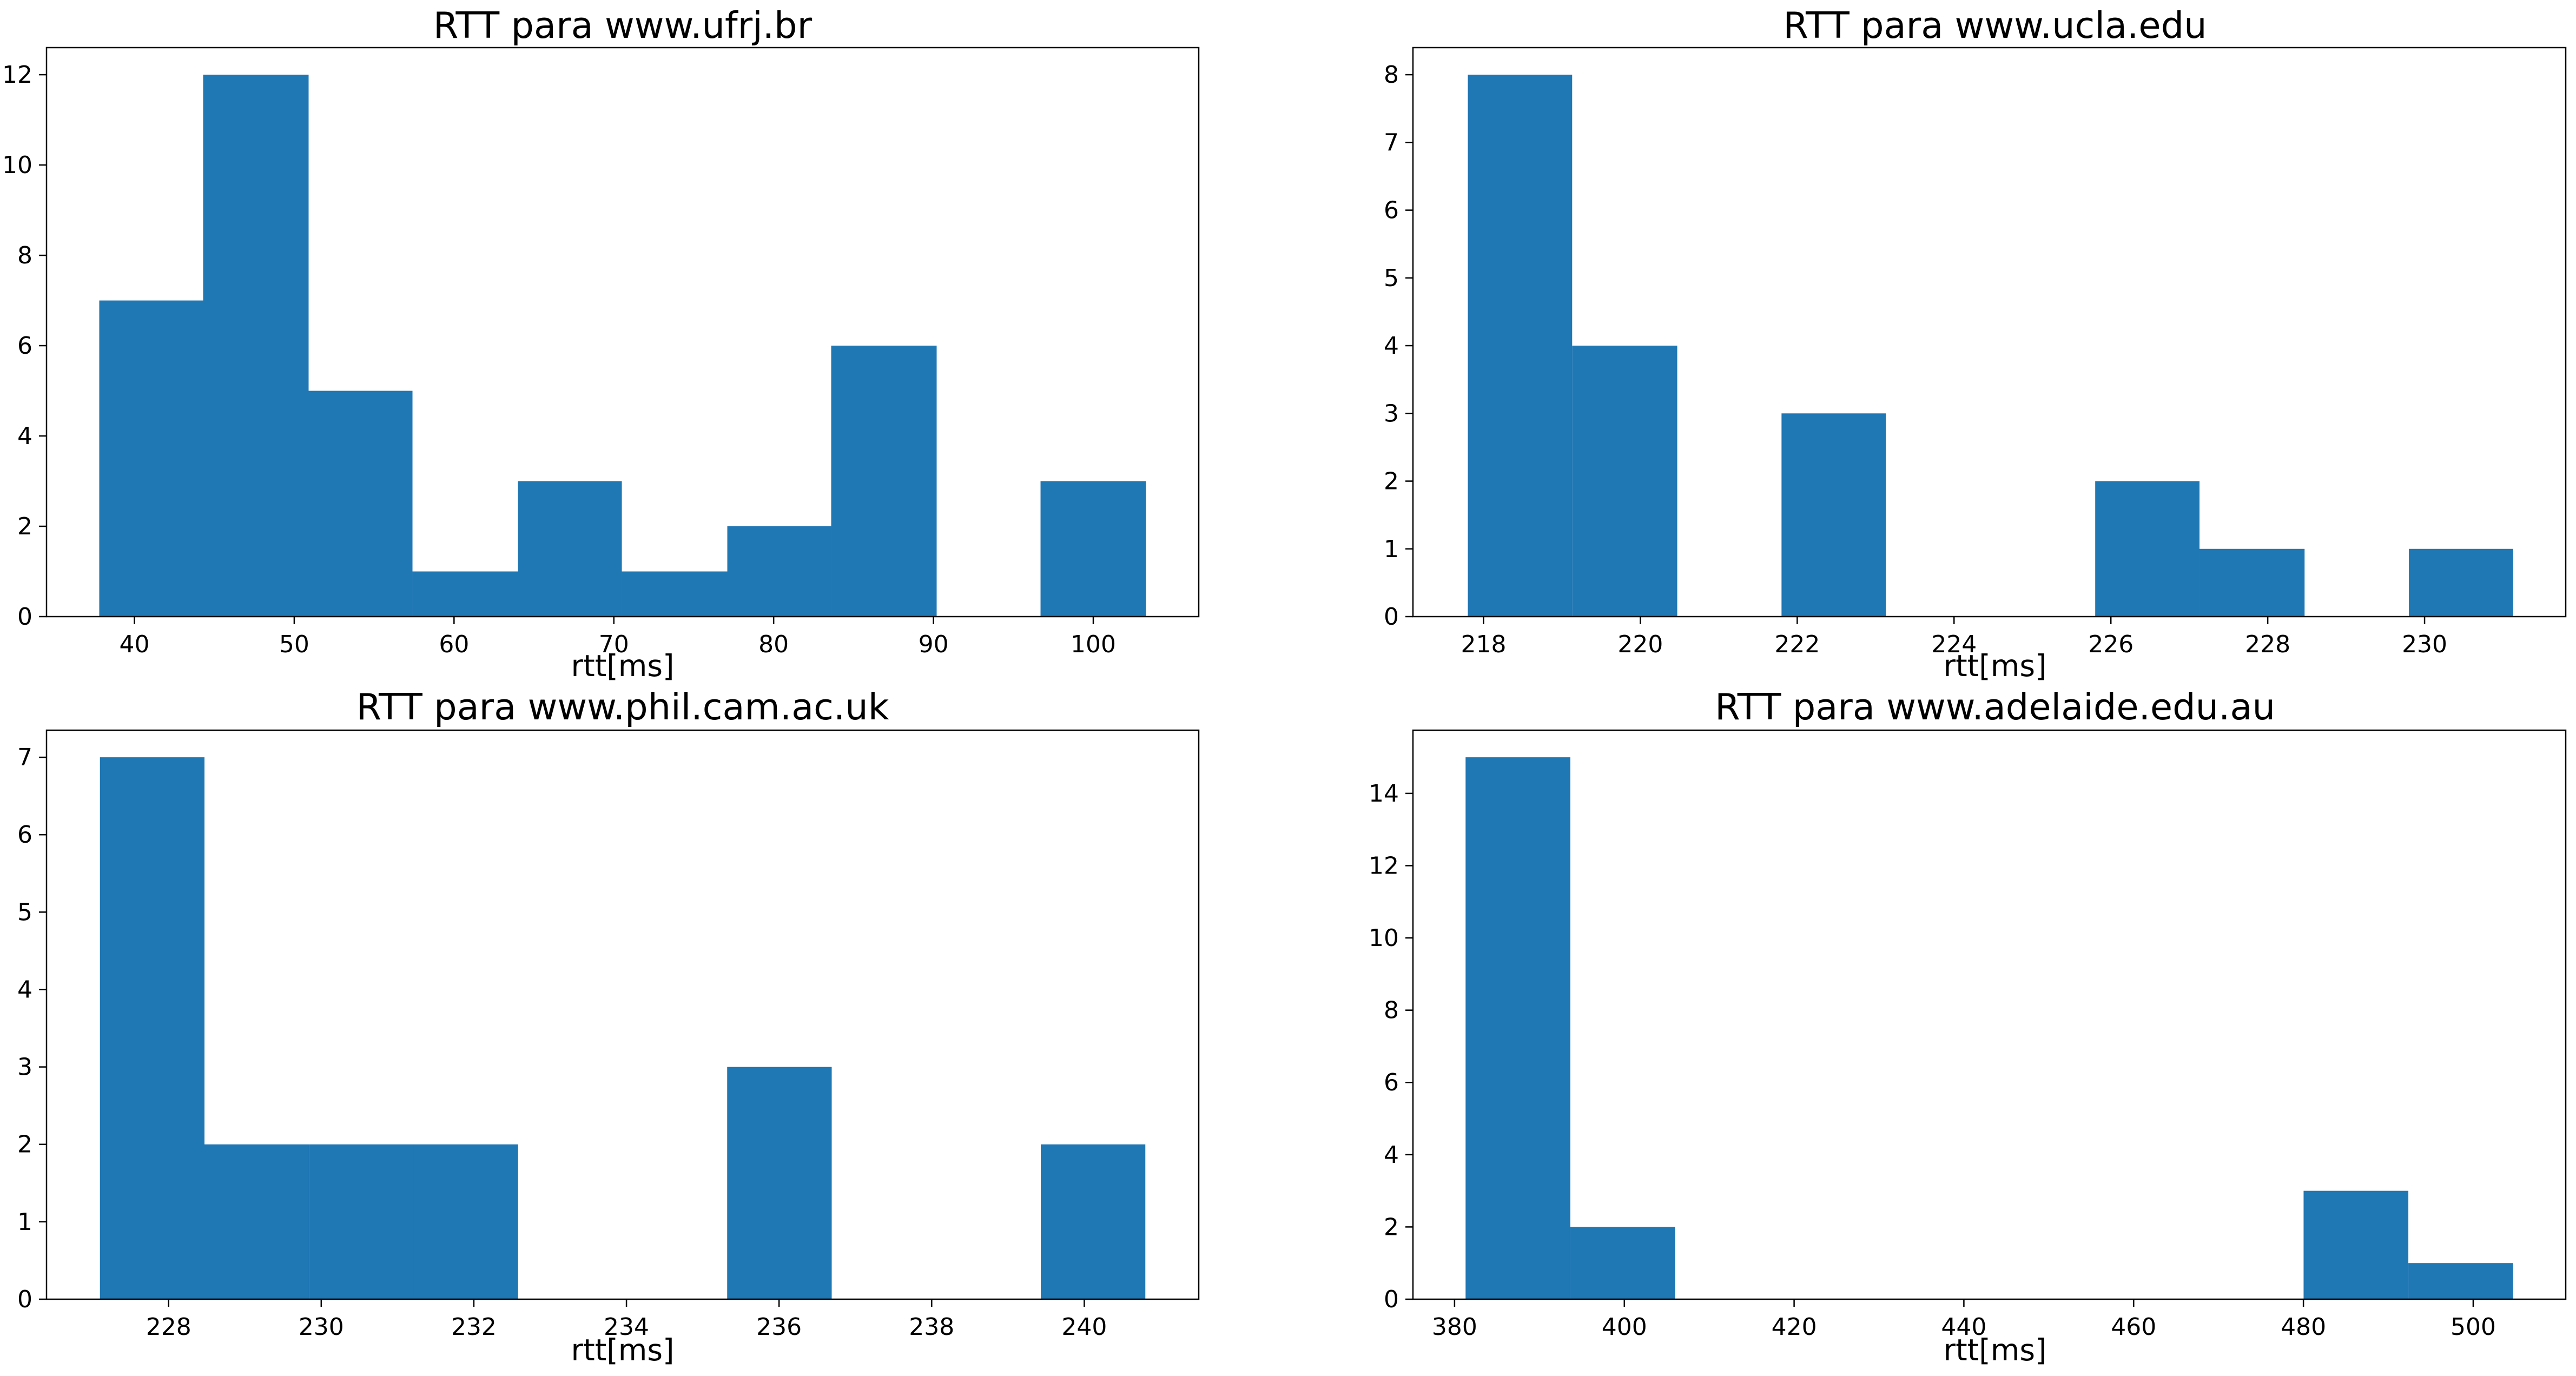 The width and height of the screenshot is (2576, 1376). What do you see at coordinates (614, 644) in the screenshot?
I see `x-tick-label: 70` at bounding box center [614, 644].